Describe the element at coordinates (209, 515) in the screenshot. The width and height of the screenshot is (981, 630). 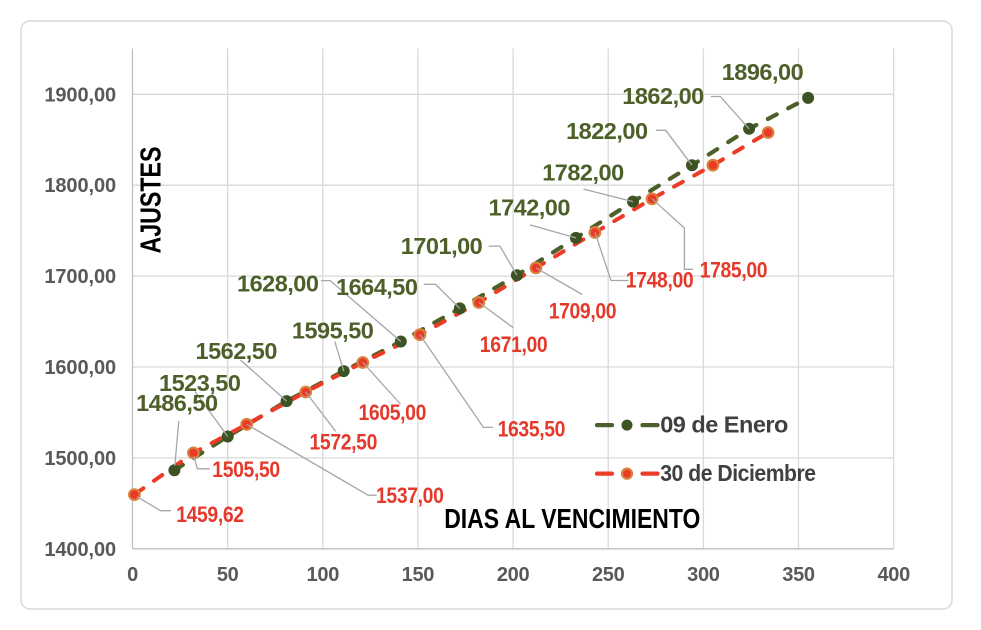
I see `svg-text: 1459,62` at that location.